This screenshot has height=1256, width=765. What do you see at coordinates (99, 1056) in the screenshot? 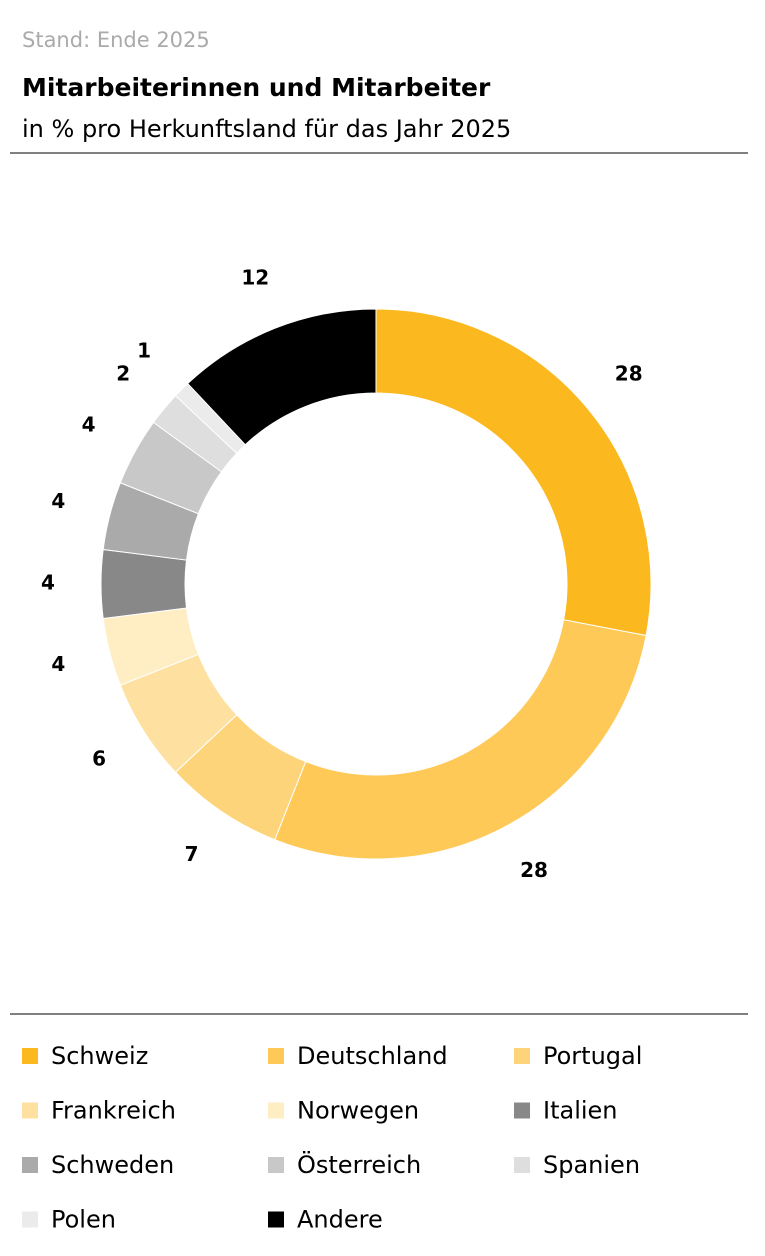
I see `legend-label: Schweiz` at bounding box center [99, 1056].